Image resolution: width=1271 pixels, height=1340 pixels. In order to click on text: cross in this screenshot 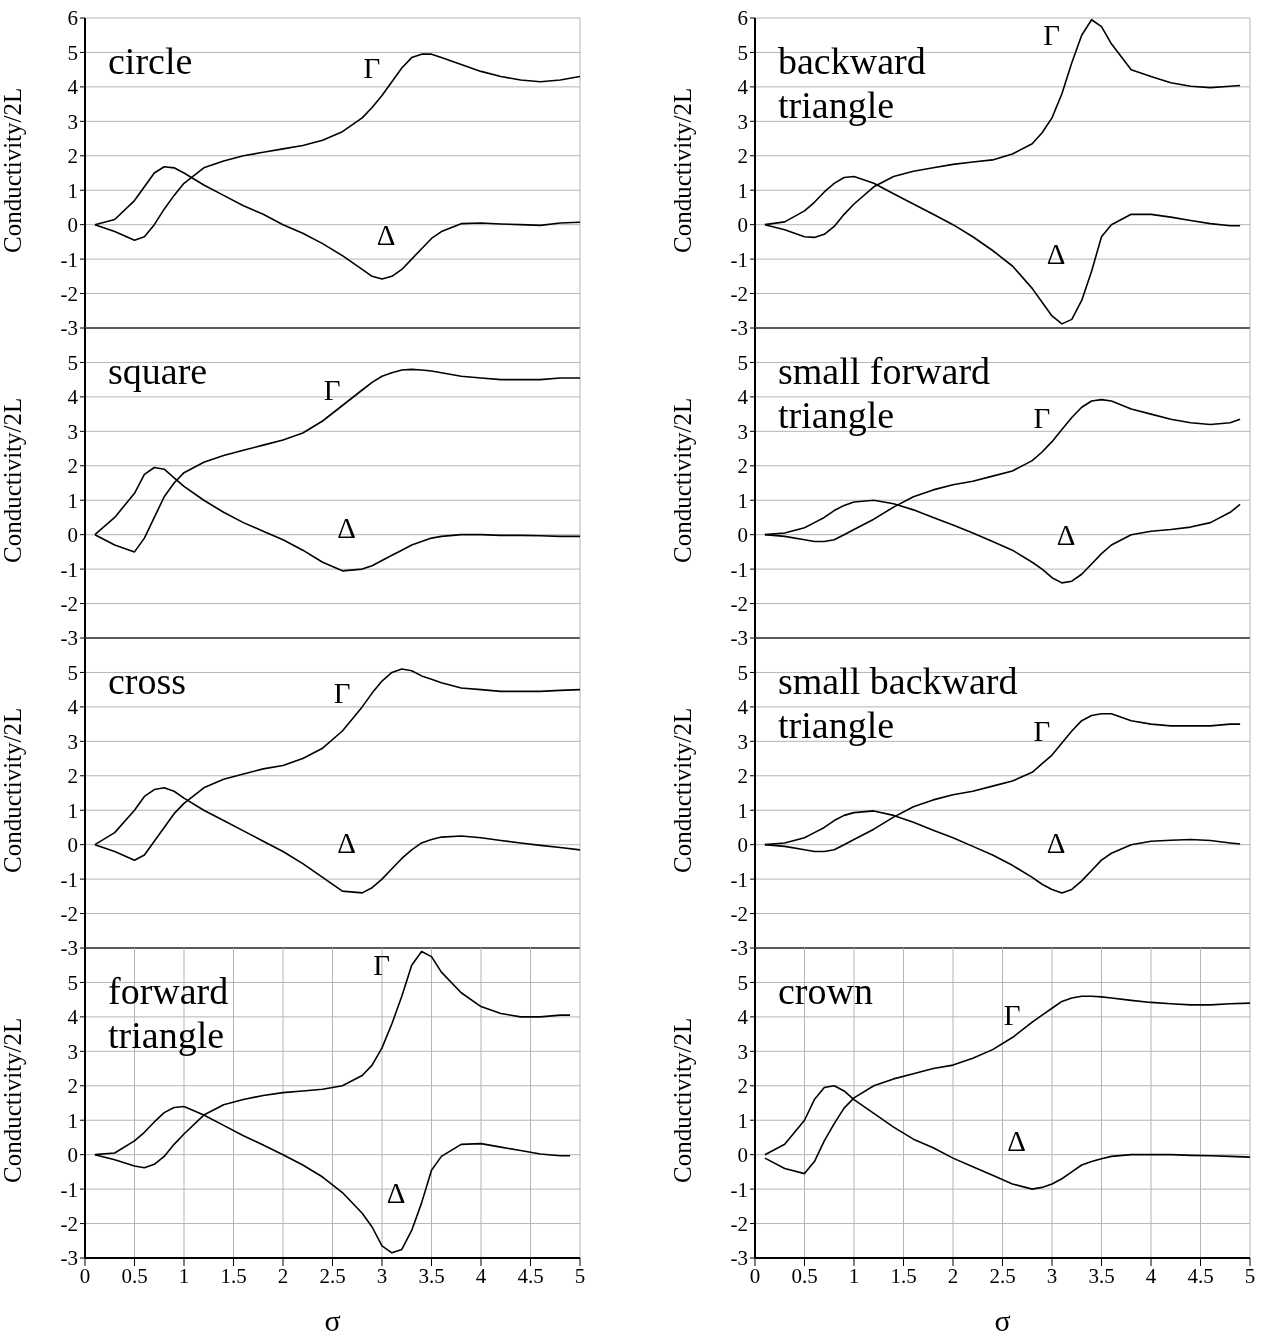, I will do `click(147, 682)`.